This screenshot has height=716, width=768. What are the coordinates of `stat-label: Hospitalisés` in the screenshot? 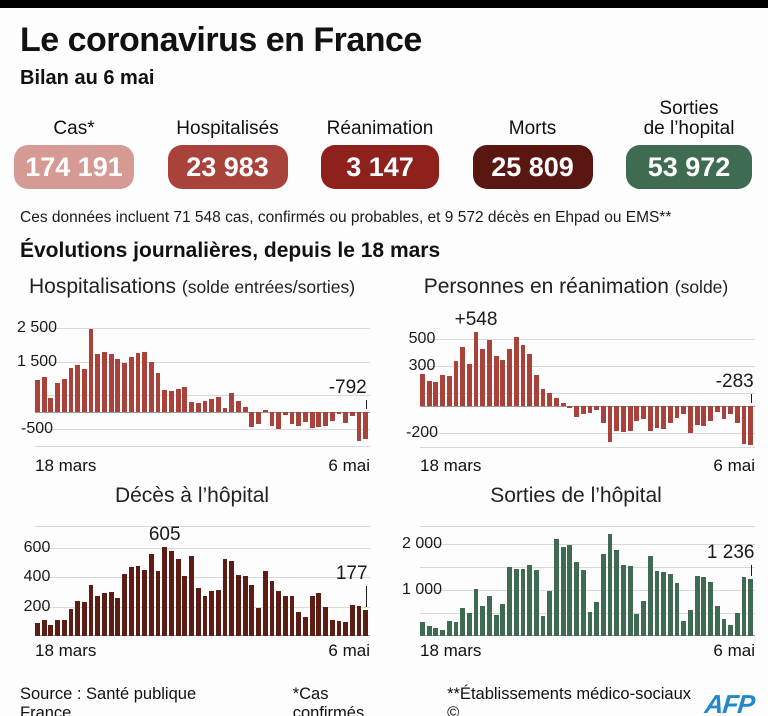 It's located at (227, 129).